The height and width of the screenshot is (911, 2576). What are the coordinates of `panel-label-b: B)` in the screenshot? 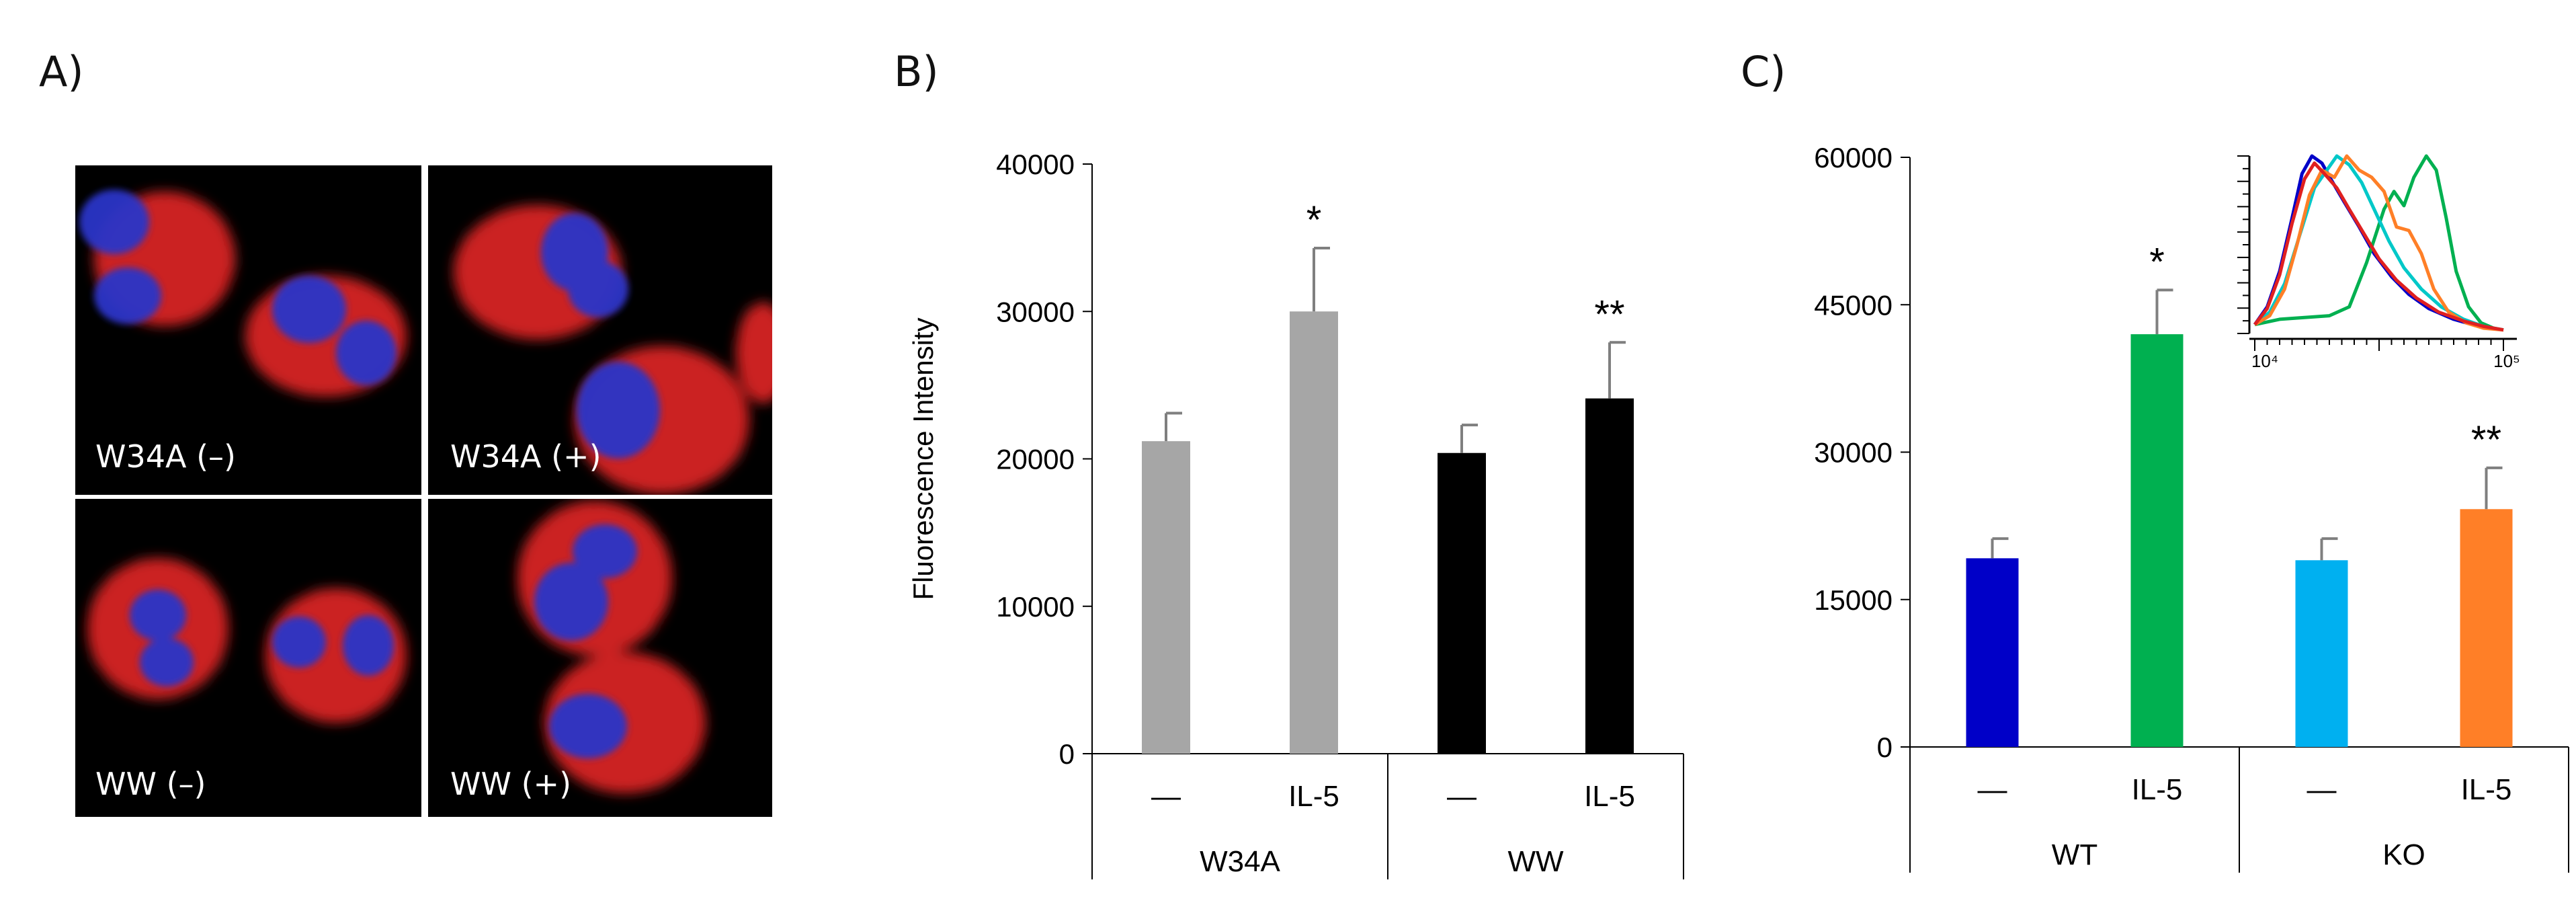 It's located at (916, 71).